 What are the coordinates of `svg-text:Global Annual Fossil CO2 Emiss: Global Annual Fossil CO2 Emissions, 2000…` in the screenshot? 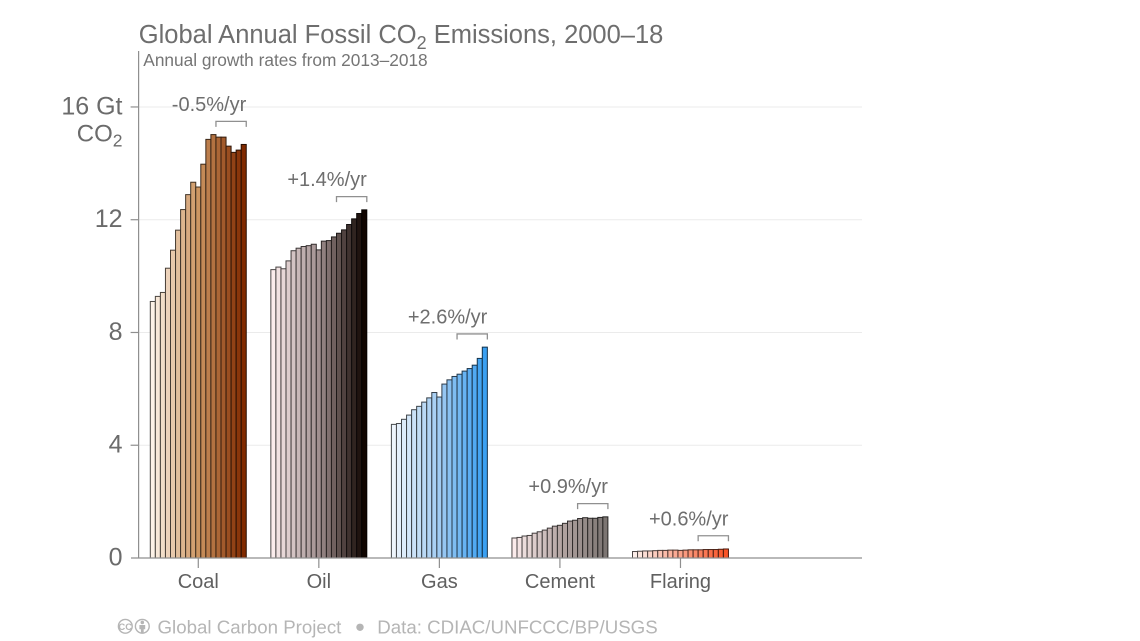 It's located at (401, 37).